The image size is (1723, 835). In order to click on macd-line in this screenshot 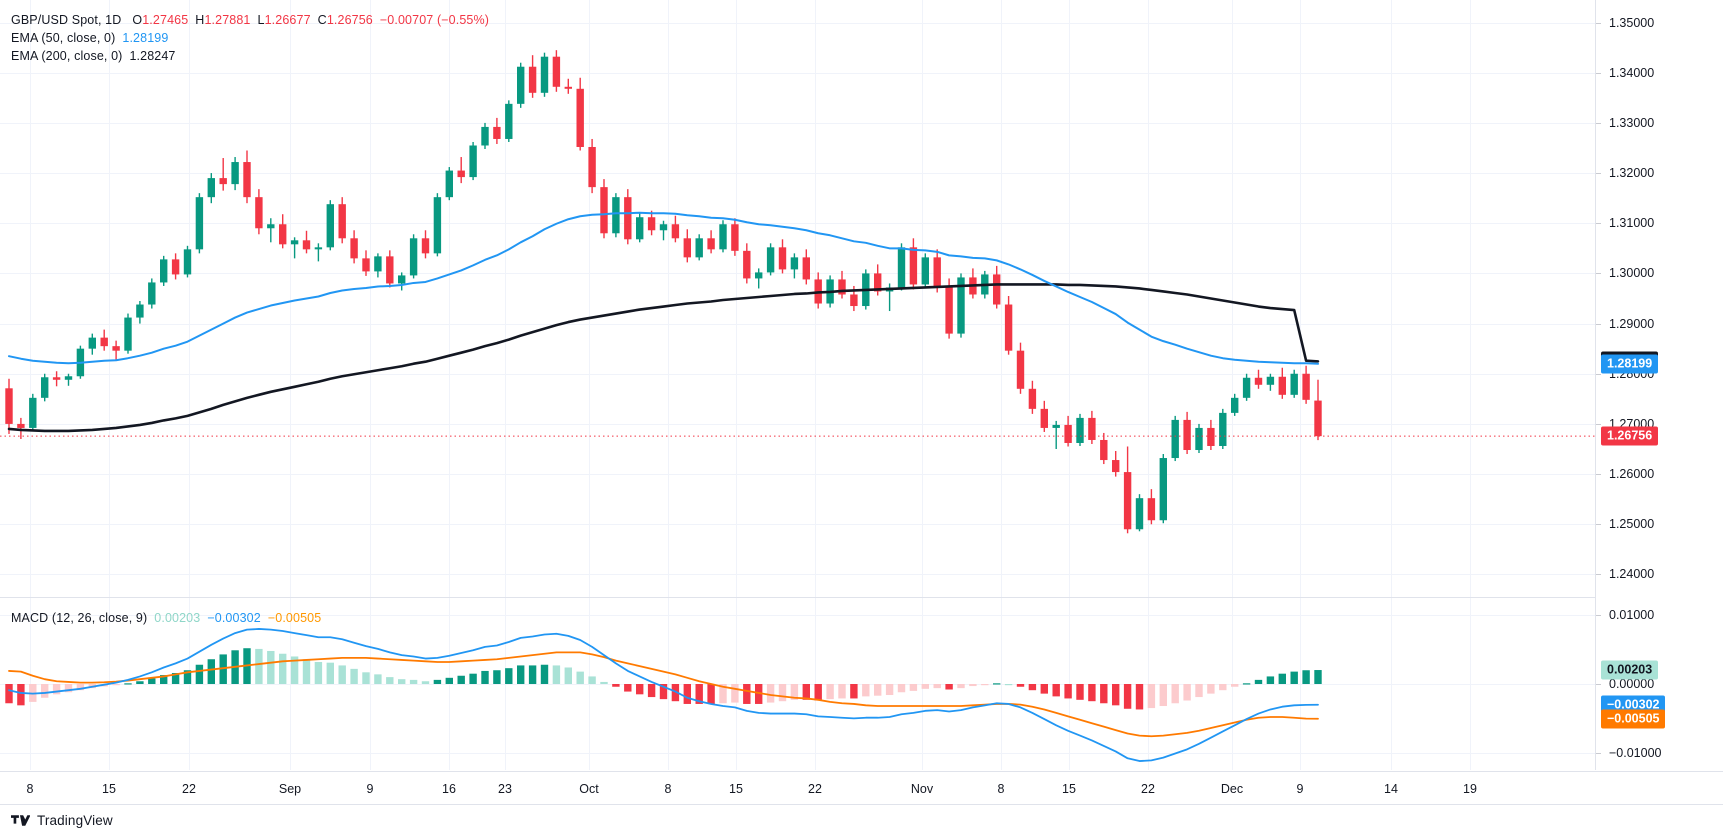, I will do `click(663, 695)`.